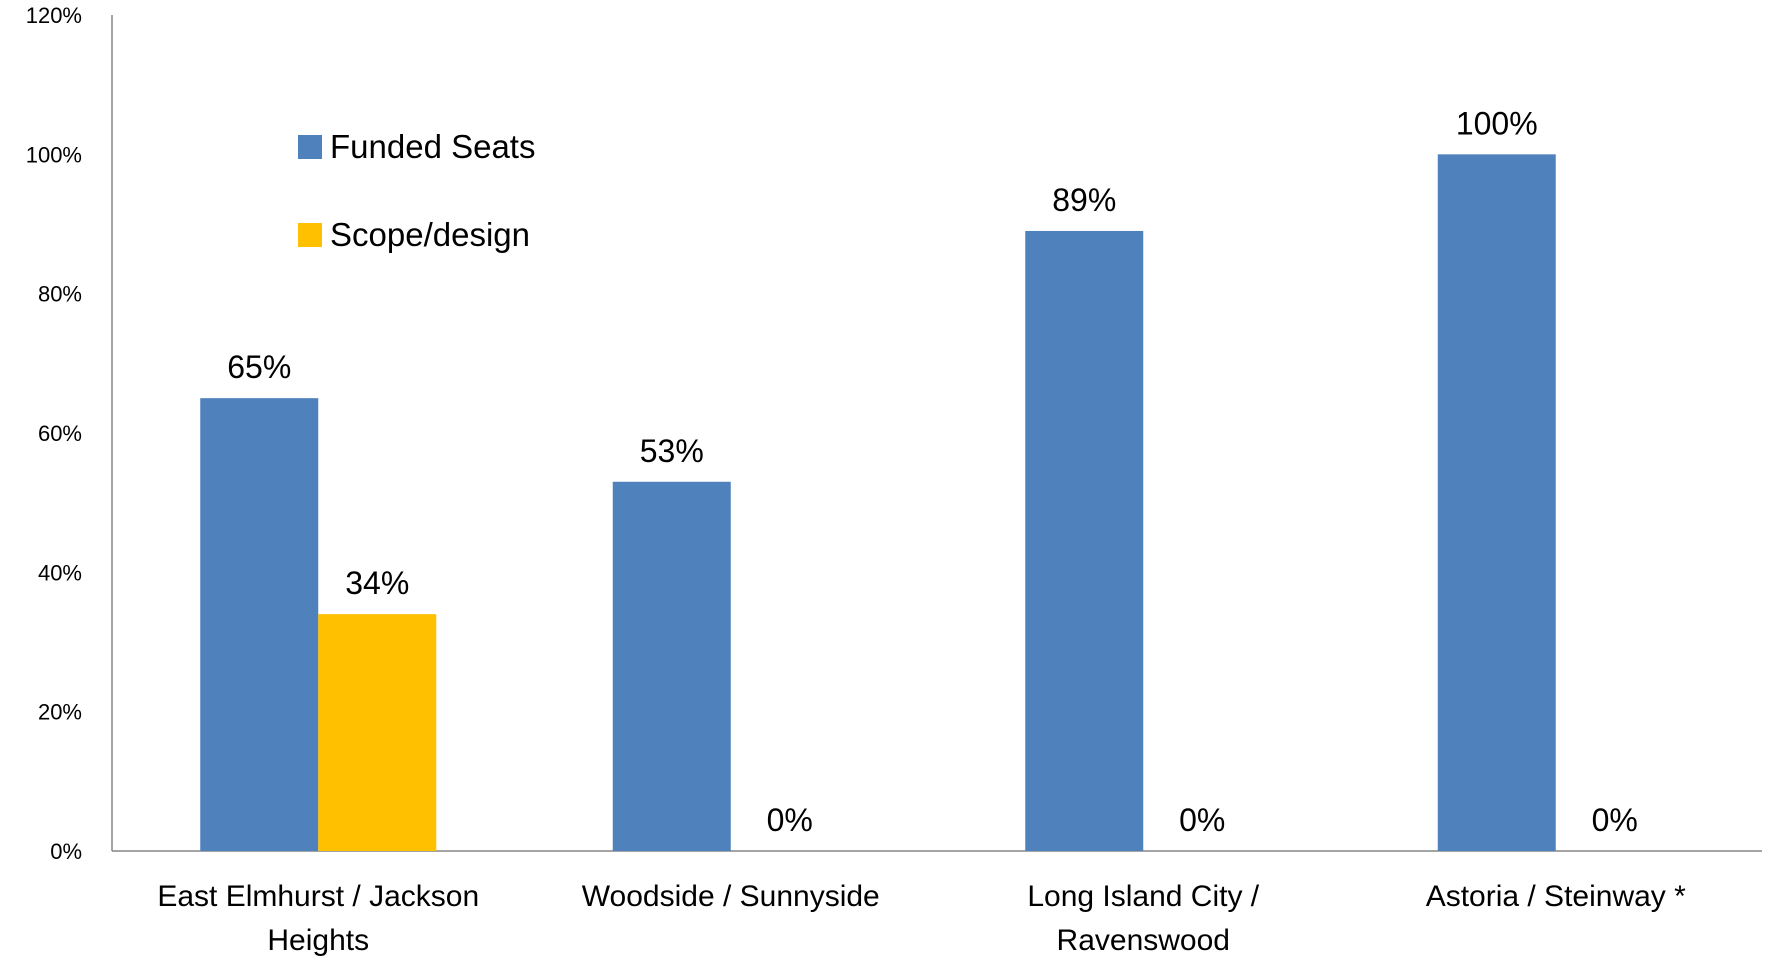  Describe the element at coordinates (60, 294) in the screenshot. I see `y-tick-label: 80%` at that location.